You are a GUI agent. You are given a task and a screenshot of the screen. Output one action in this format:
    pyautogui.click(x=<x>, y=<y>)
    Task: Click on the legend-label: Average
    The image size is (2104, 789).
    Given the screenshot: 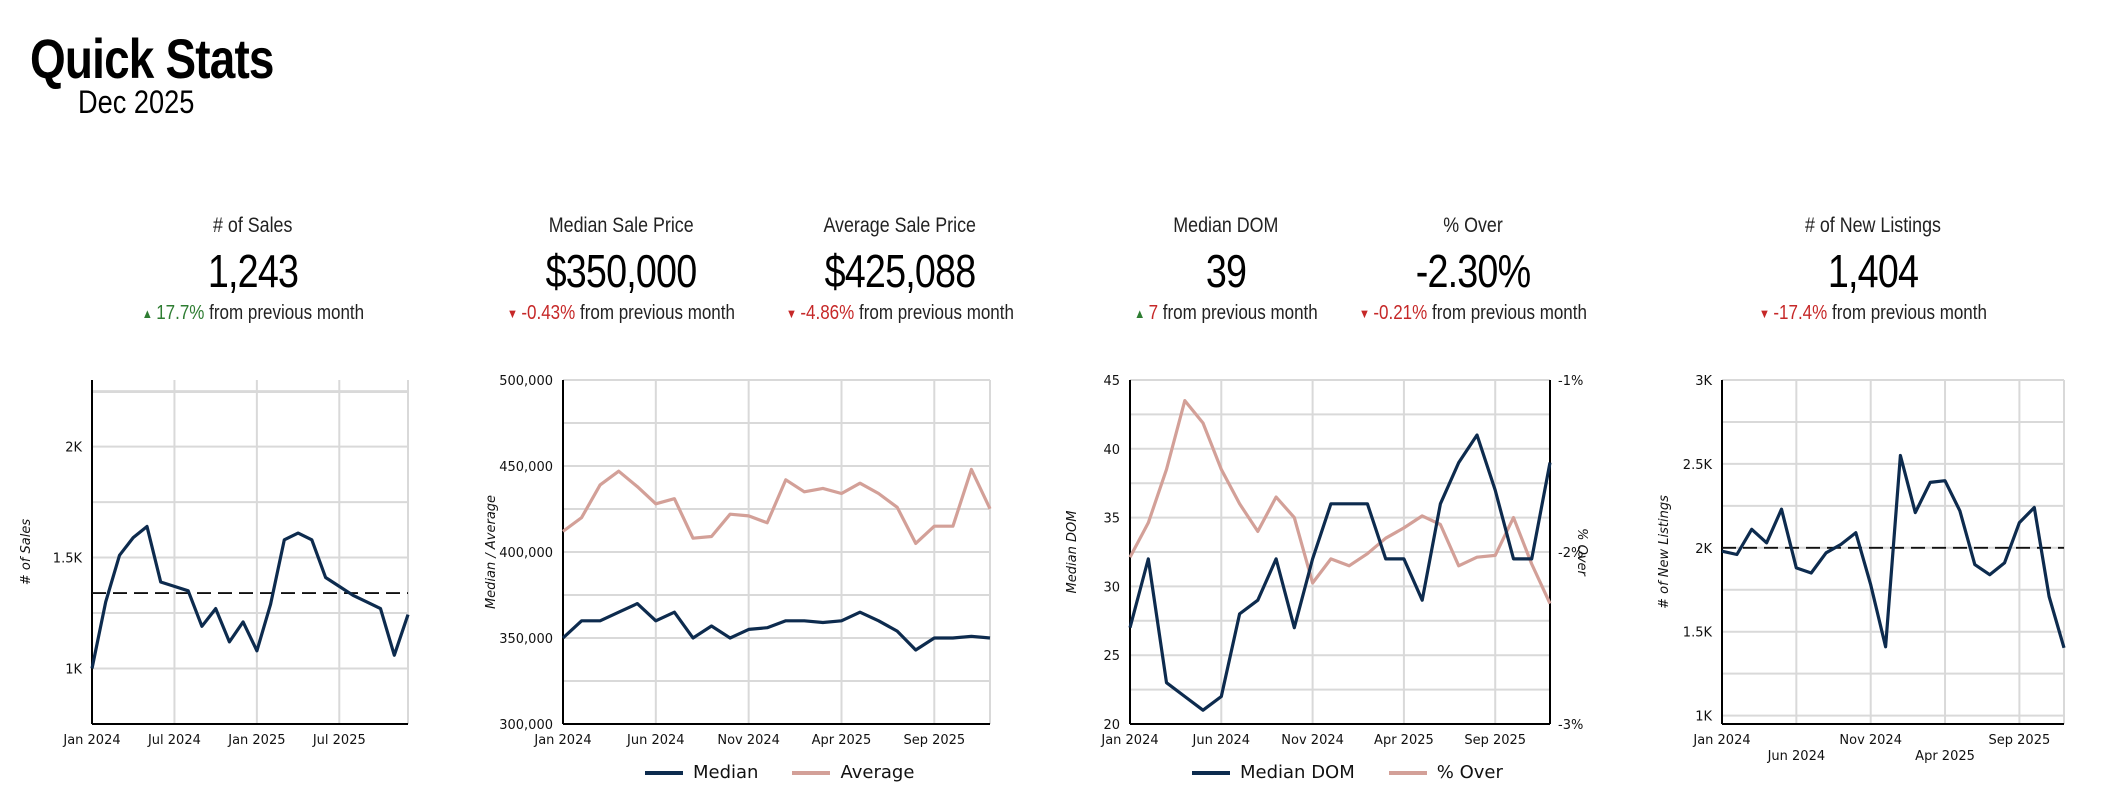 What is the action you would take?
    pyautogui.click(x=877, y=772)
    